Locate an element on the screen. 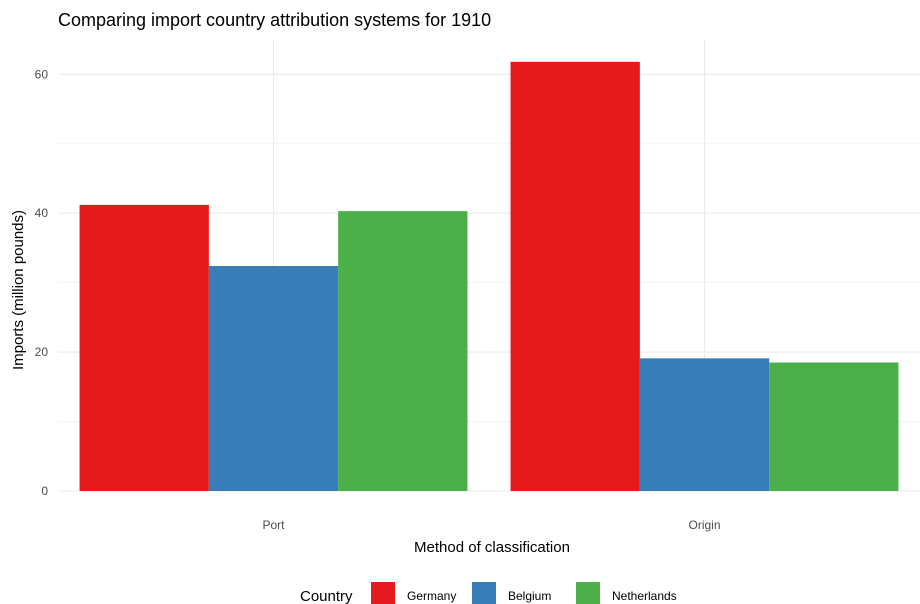 This screenshot has height=604, width=920. x-axis-title: Method of classification is located at coordinates (492, 547).